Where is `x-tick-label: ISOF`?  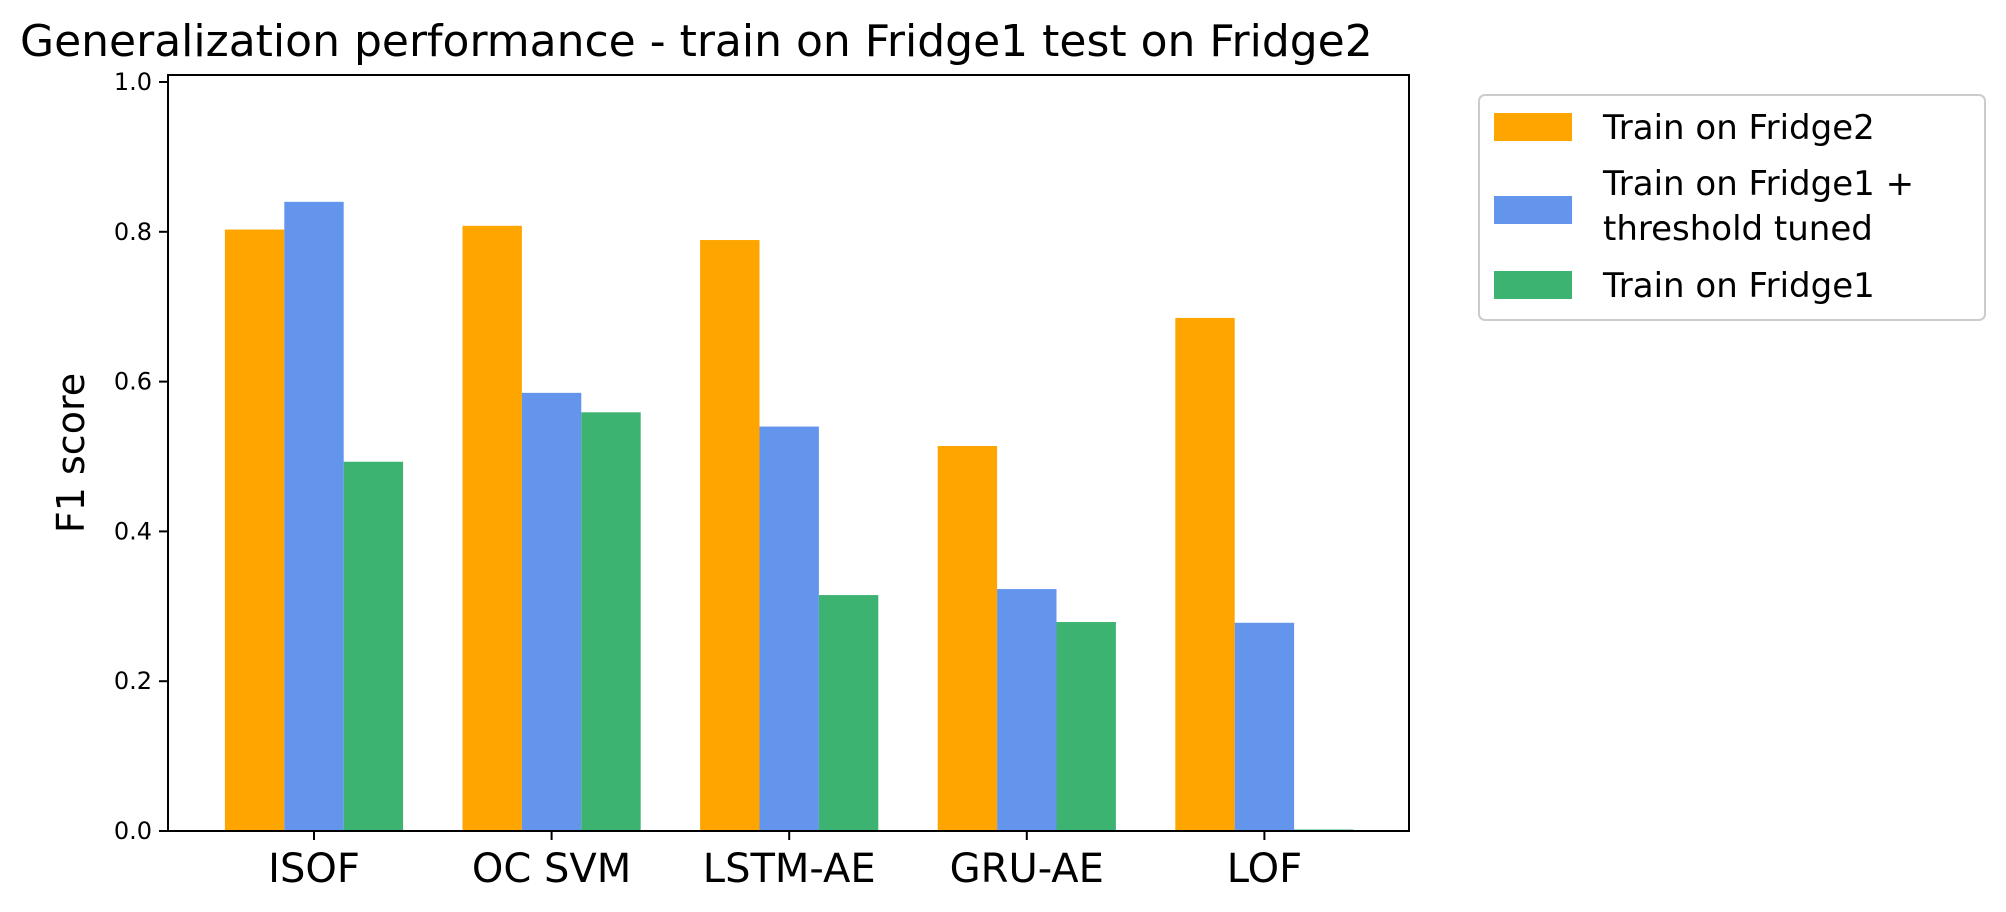 x-tick-label: ISOF is located at coordinates (314, 869).